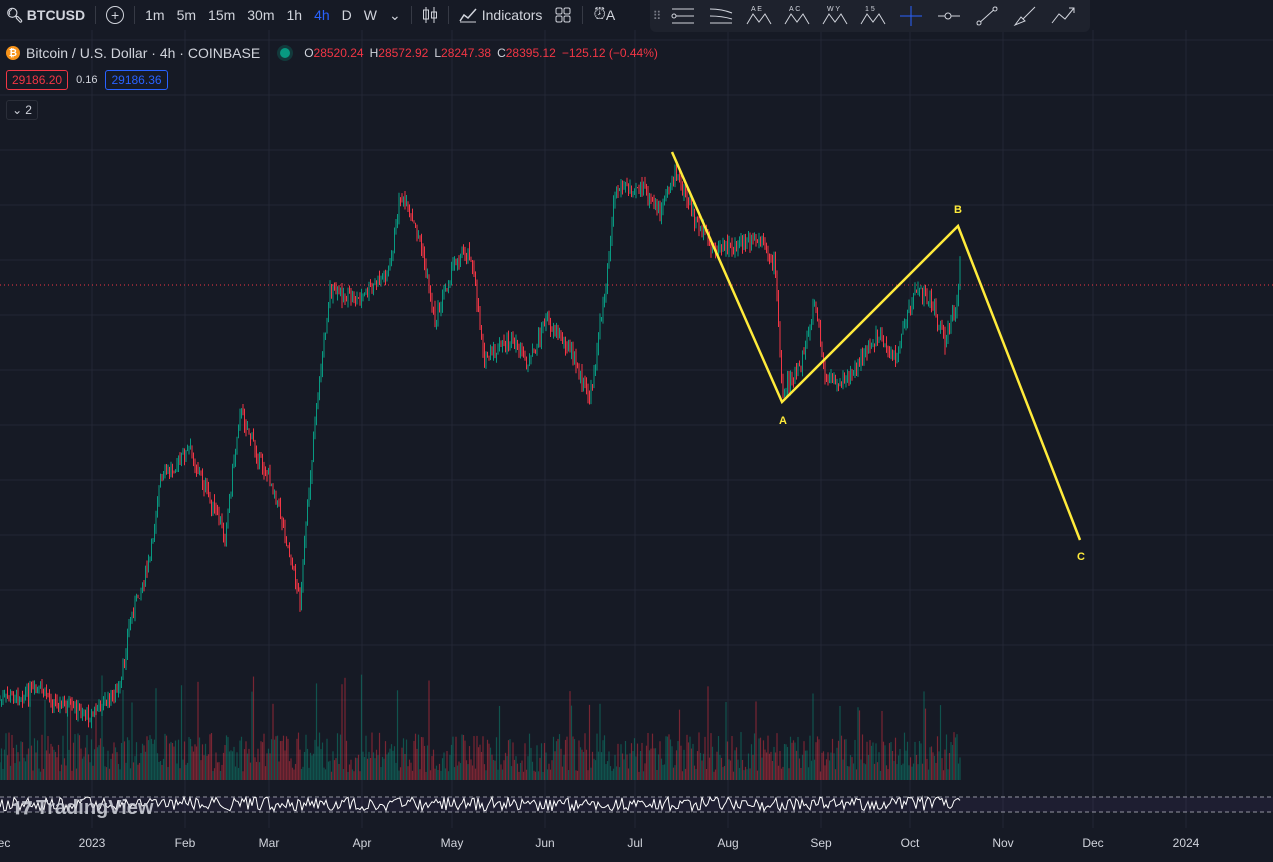  What do you see at coordinates (797, 16) in the screenshot?
I see `pattern-abc-icon: A C` at bounding box center [797, 16].